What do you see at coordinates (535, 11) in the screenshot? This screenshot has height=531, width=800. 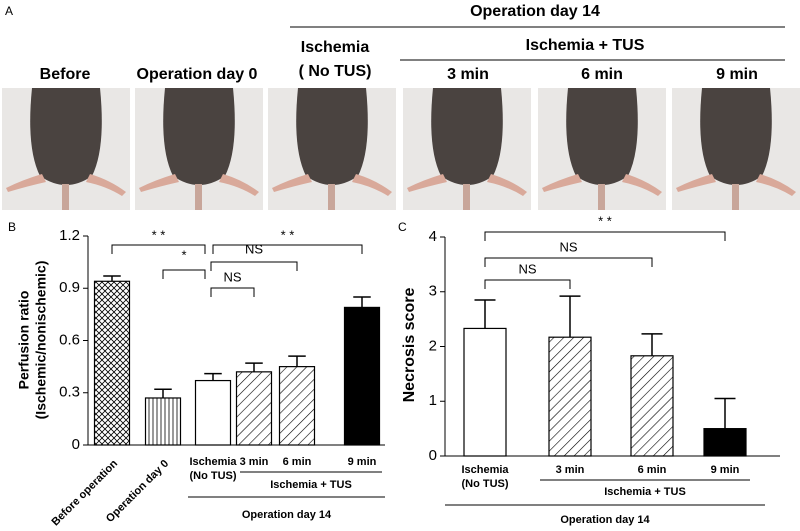 I see `header: Operation day 14` at bounding box center [535, 11].